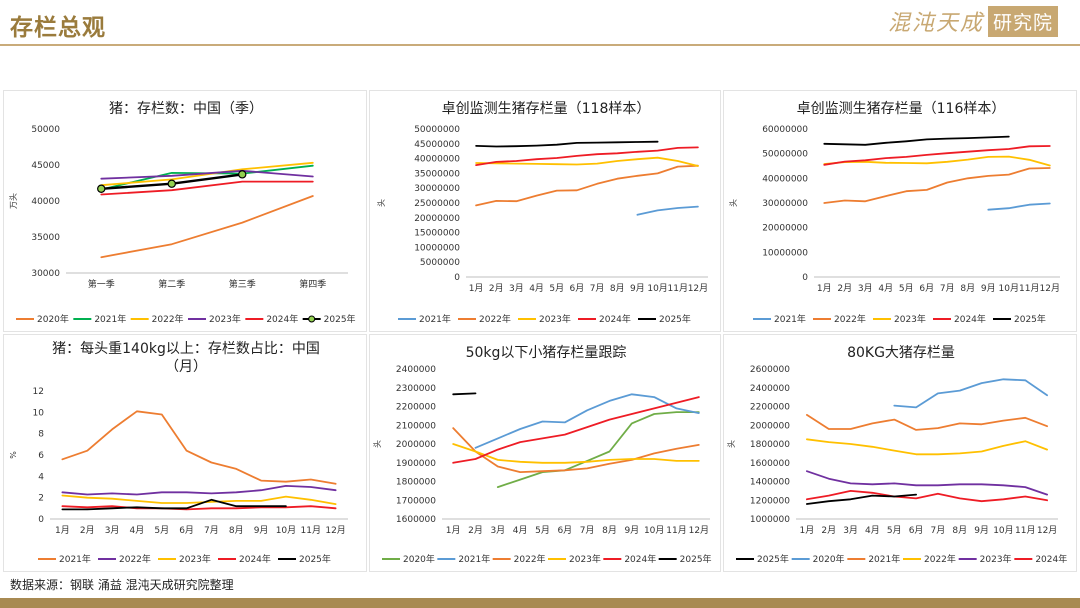 This screenshot has width=1080, height=608. What do you see at coordinates (540, 603) in the screenshot?
I see `footer-bar` at bounding box center [540, 603].